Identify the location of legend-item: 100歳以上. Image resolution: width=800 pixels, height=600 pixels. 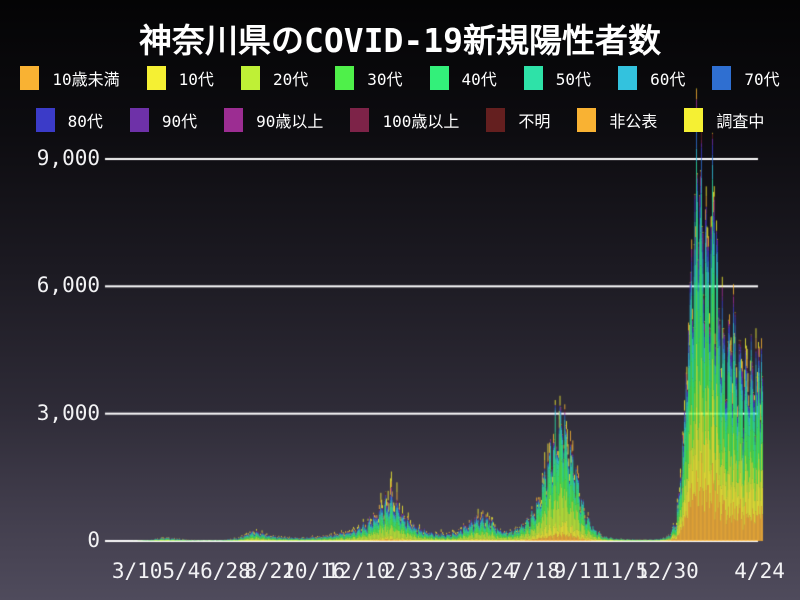
(404, 120).